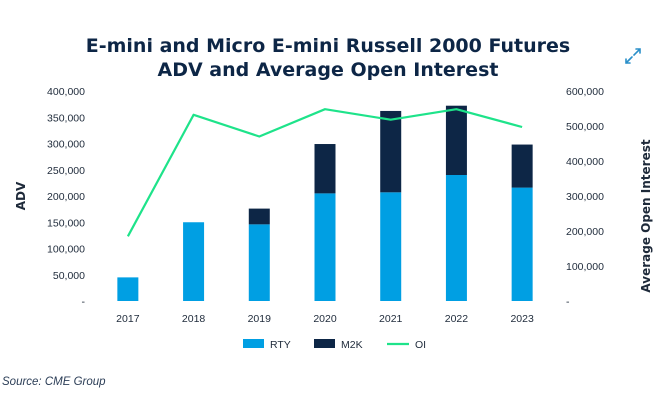 Image resolution: width=656 pixels, height=405 pixels. I want to click on y2-tick-label: 500,000, so click(585, 127).